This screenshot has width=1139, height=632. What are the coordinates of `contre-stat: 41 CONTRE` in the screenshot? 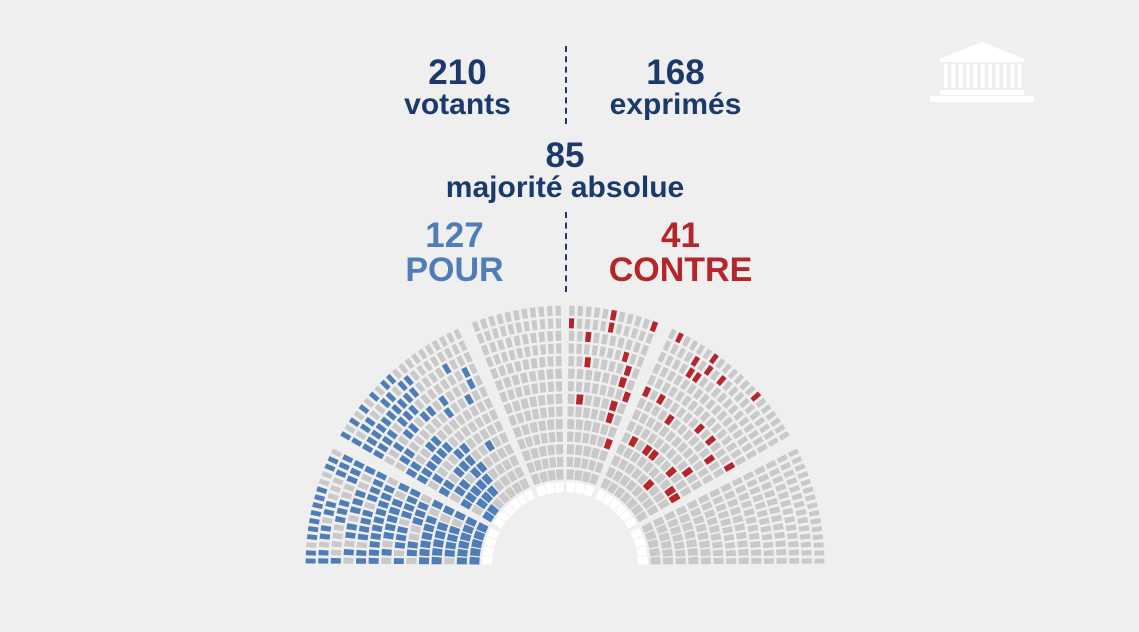 It's located at (680, 252).